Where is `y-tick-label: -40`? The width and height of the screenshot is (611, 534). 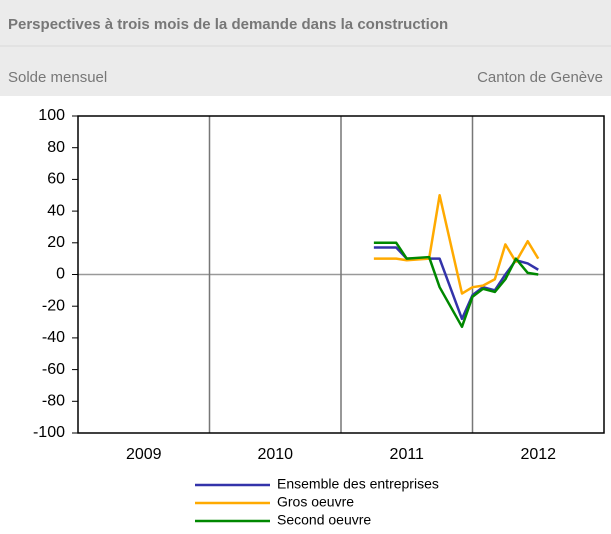
y-tick-label: -40 is located at coordinates (53, 337).